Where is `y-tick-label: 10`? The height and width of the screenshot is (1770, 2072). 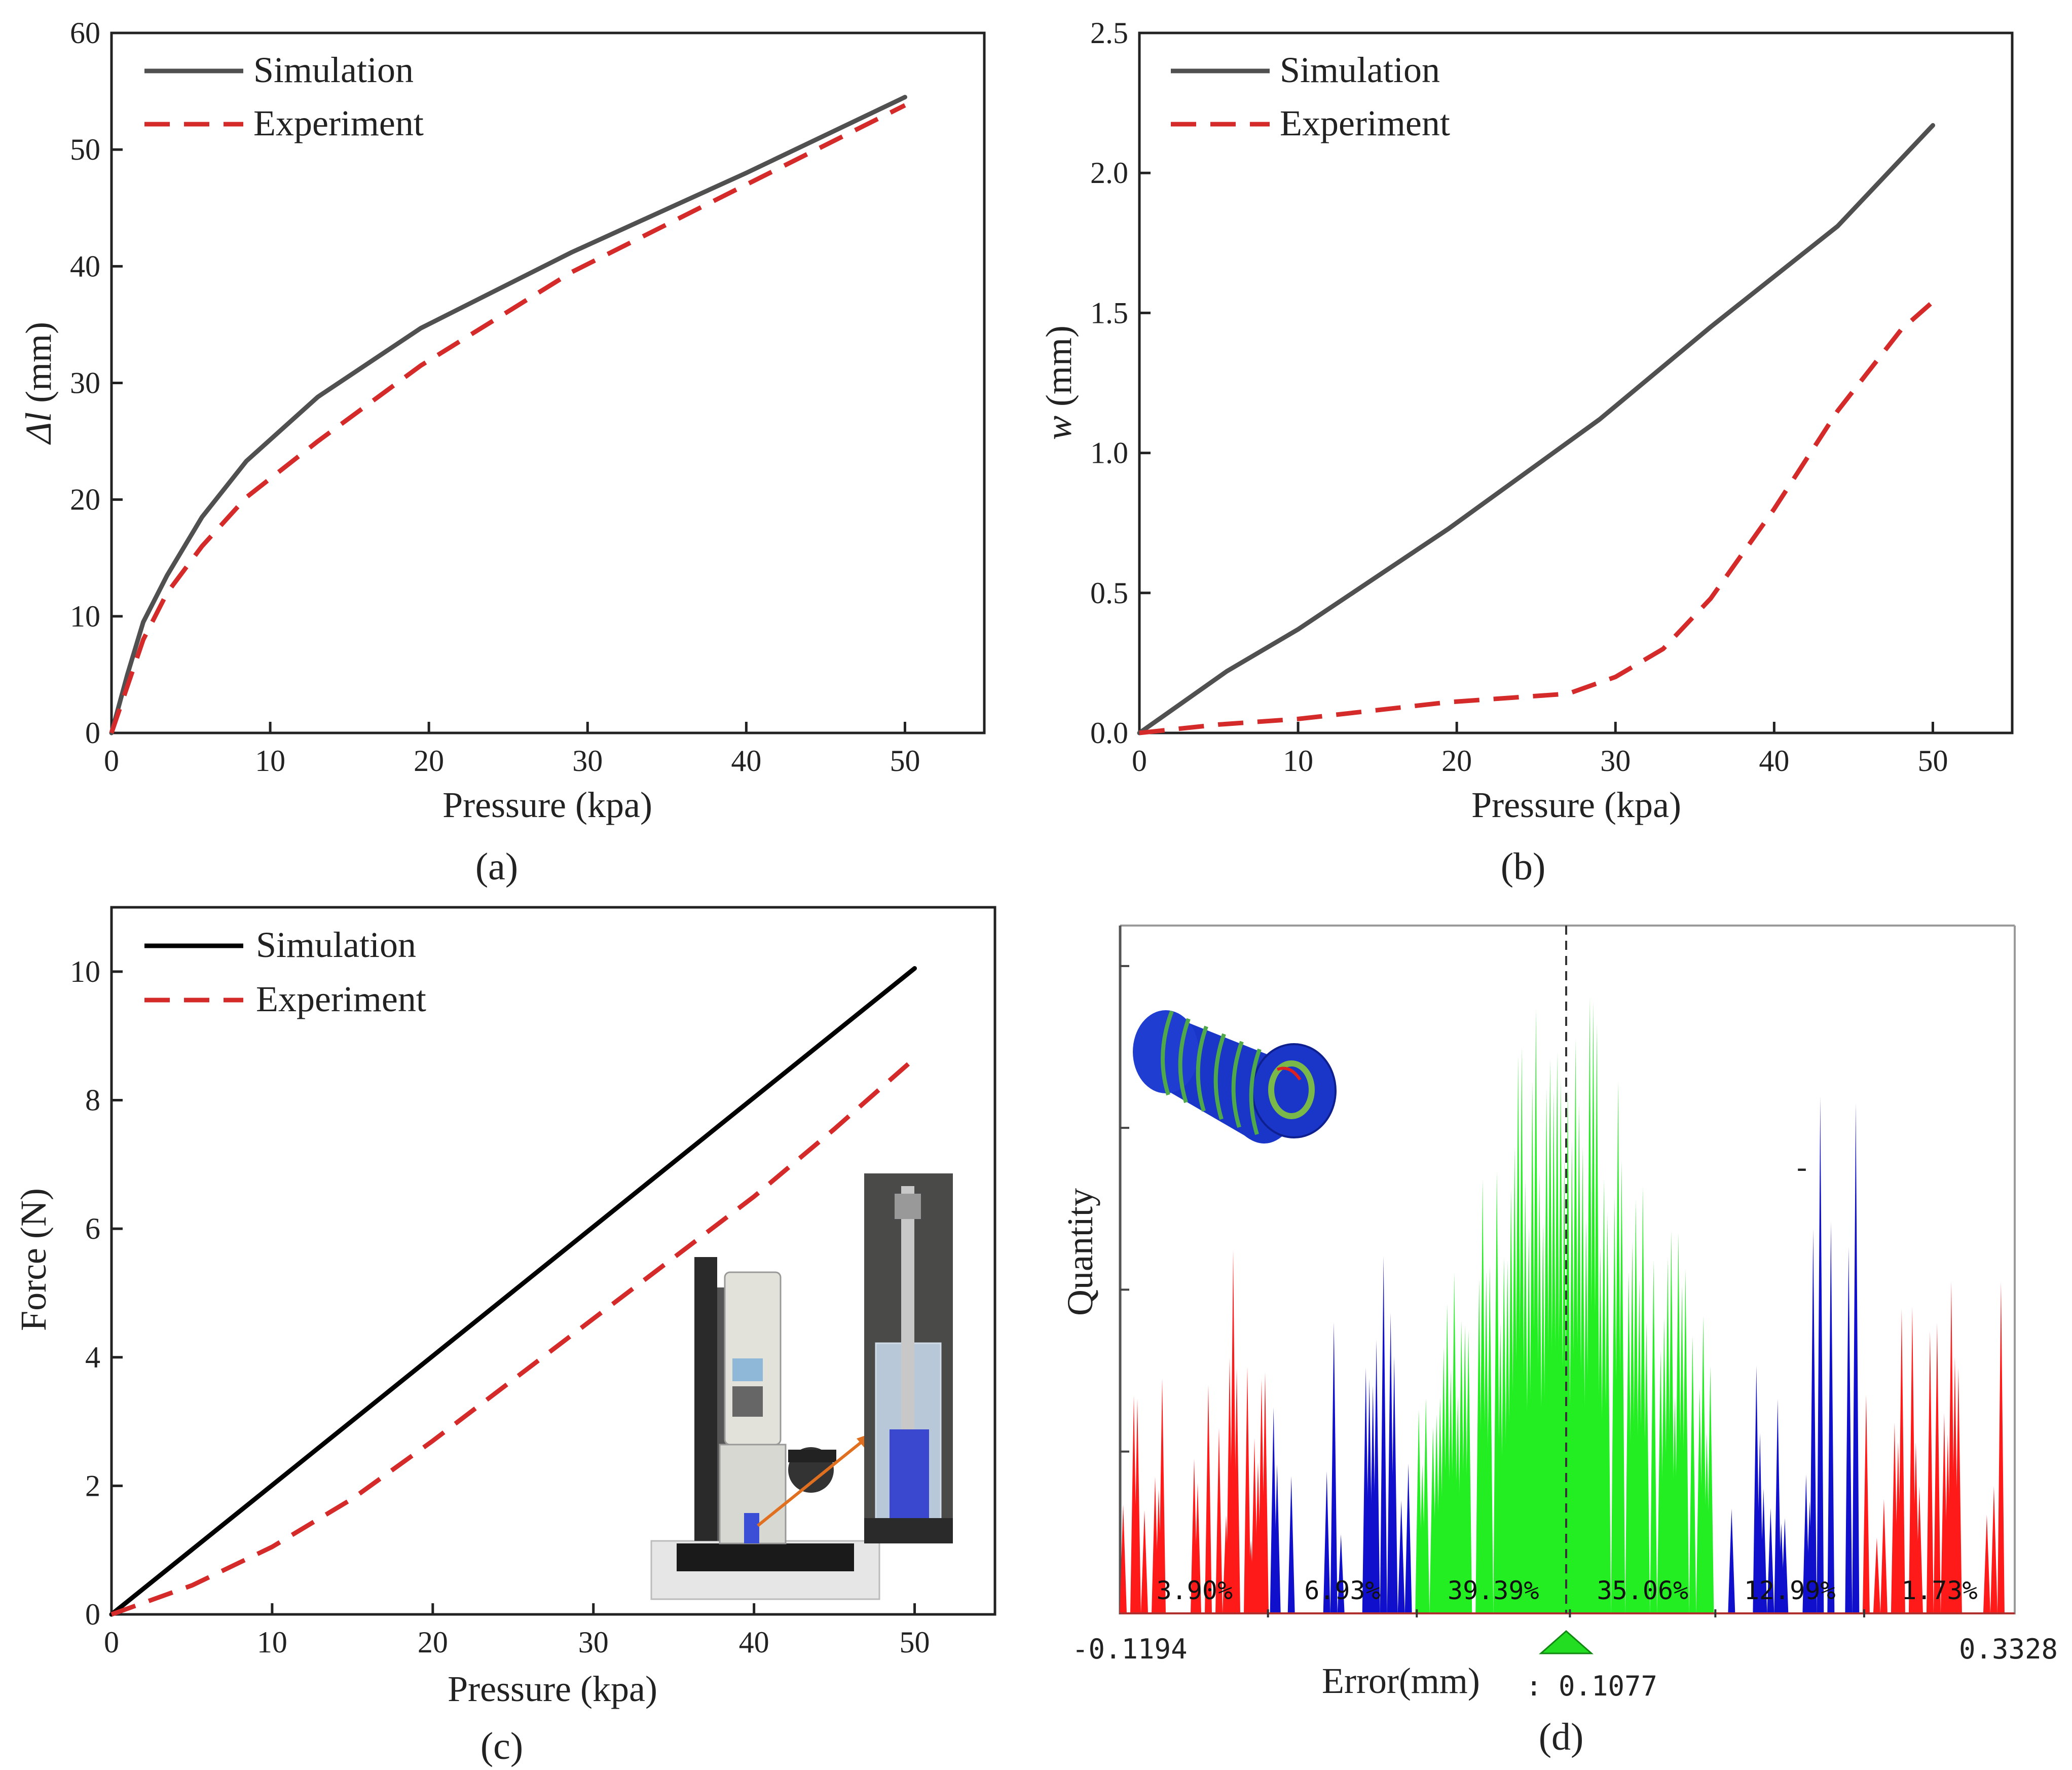 y-tick-label: 10 is located at coordinates (85, 971).